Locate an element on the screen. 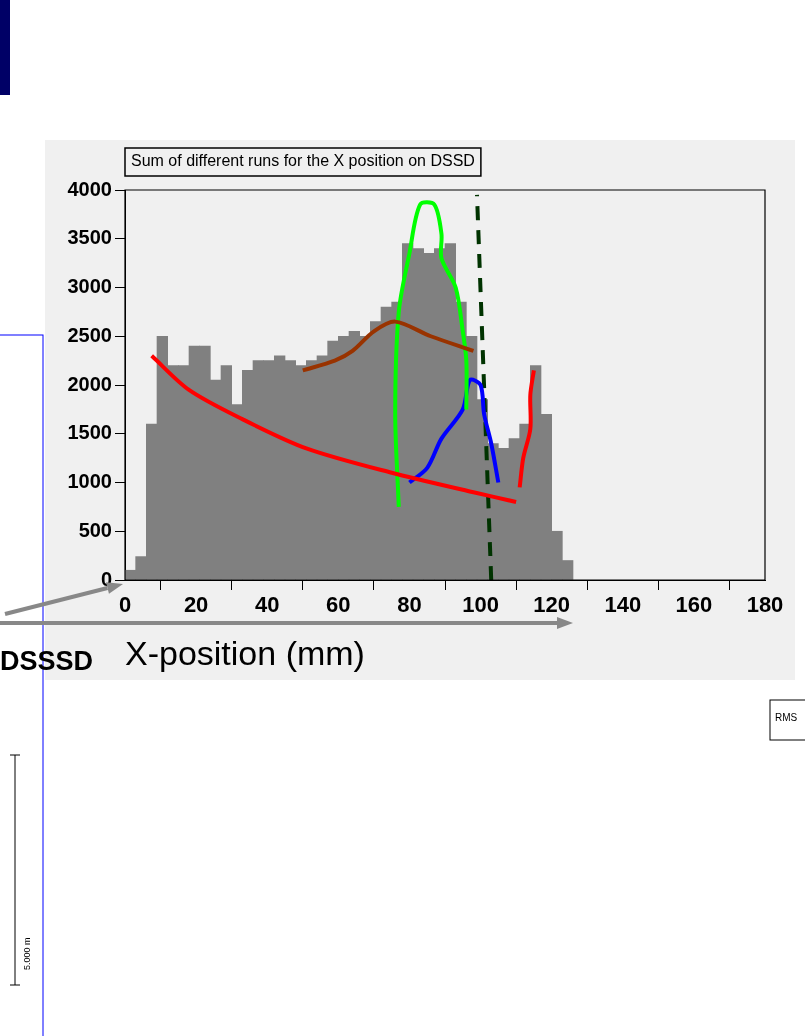 The height and width of the screenshot is (1036, 805). y-tick-label: 1000 is located at coordinates (89, 481).